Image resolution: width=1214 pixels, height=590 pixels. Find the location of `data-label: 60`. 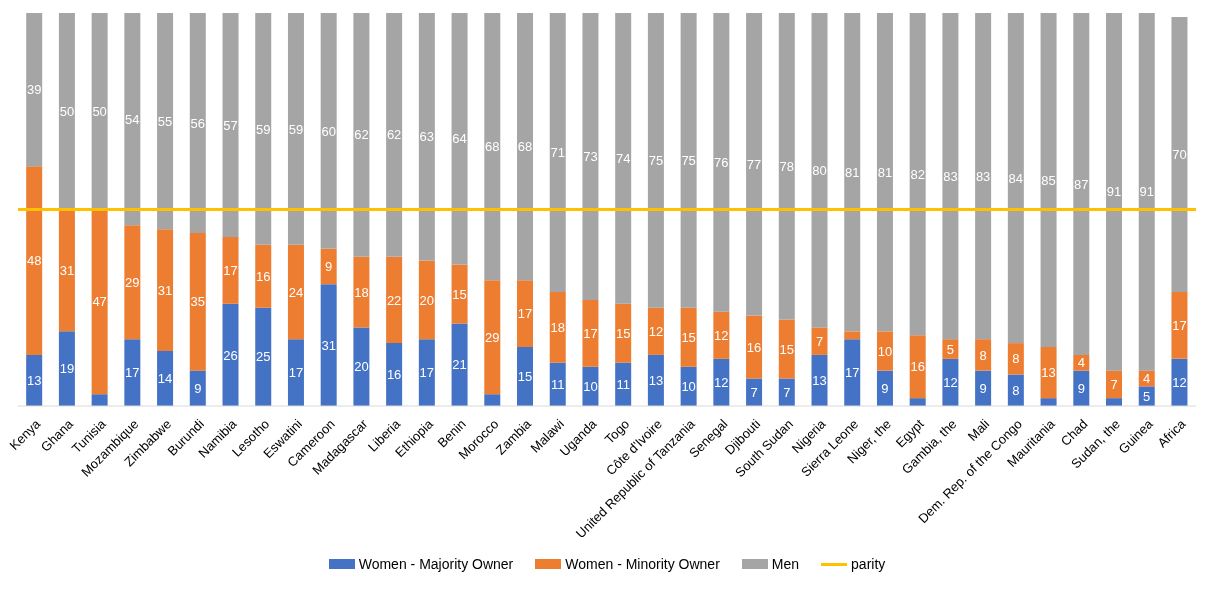

data-label: 60 is located at coordinates (328, 131).